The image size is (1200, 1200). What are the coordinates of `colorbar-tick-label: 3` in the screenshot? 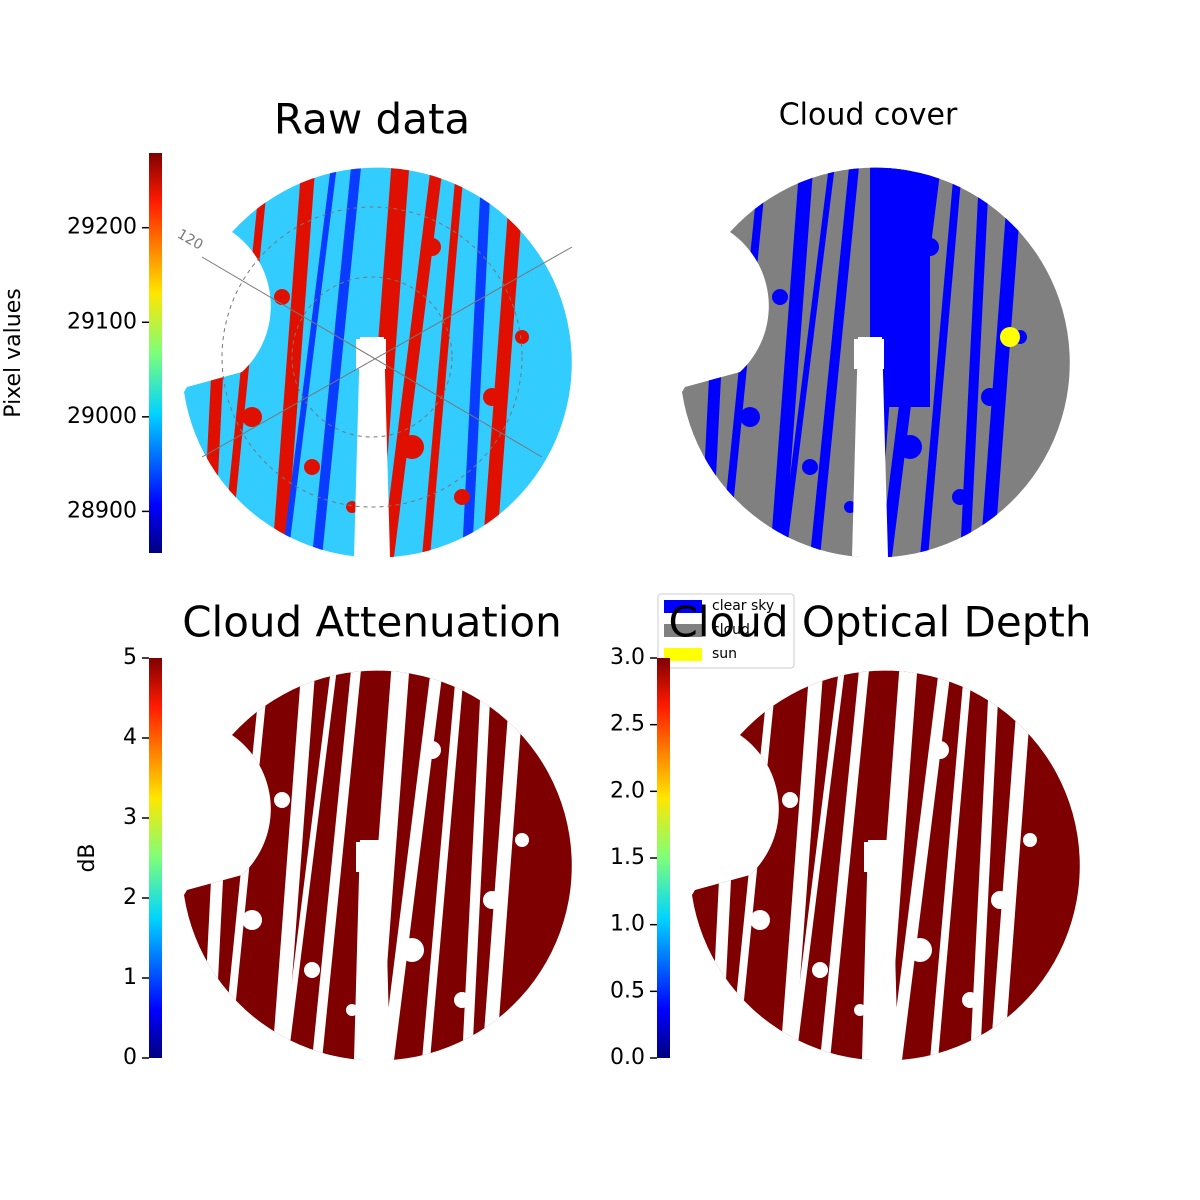 It's located at (130, 817).